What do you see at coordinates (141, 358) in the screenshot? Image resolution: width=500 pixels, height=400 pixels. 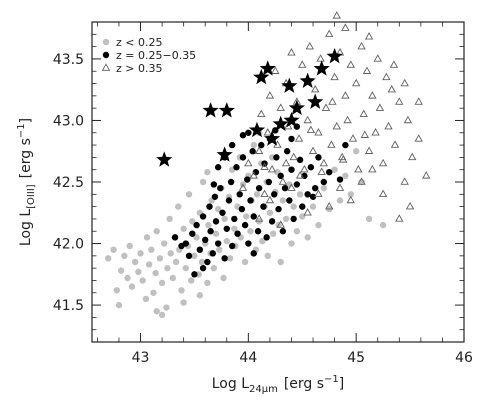 I see `x-tick-label: 43` at bounding box center [141, 358].